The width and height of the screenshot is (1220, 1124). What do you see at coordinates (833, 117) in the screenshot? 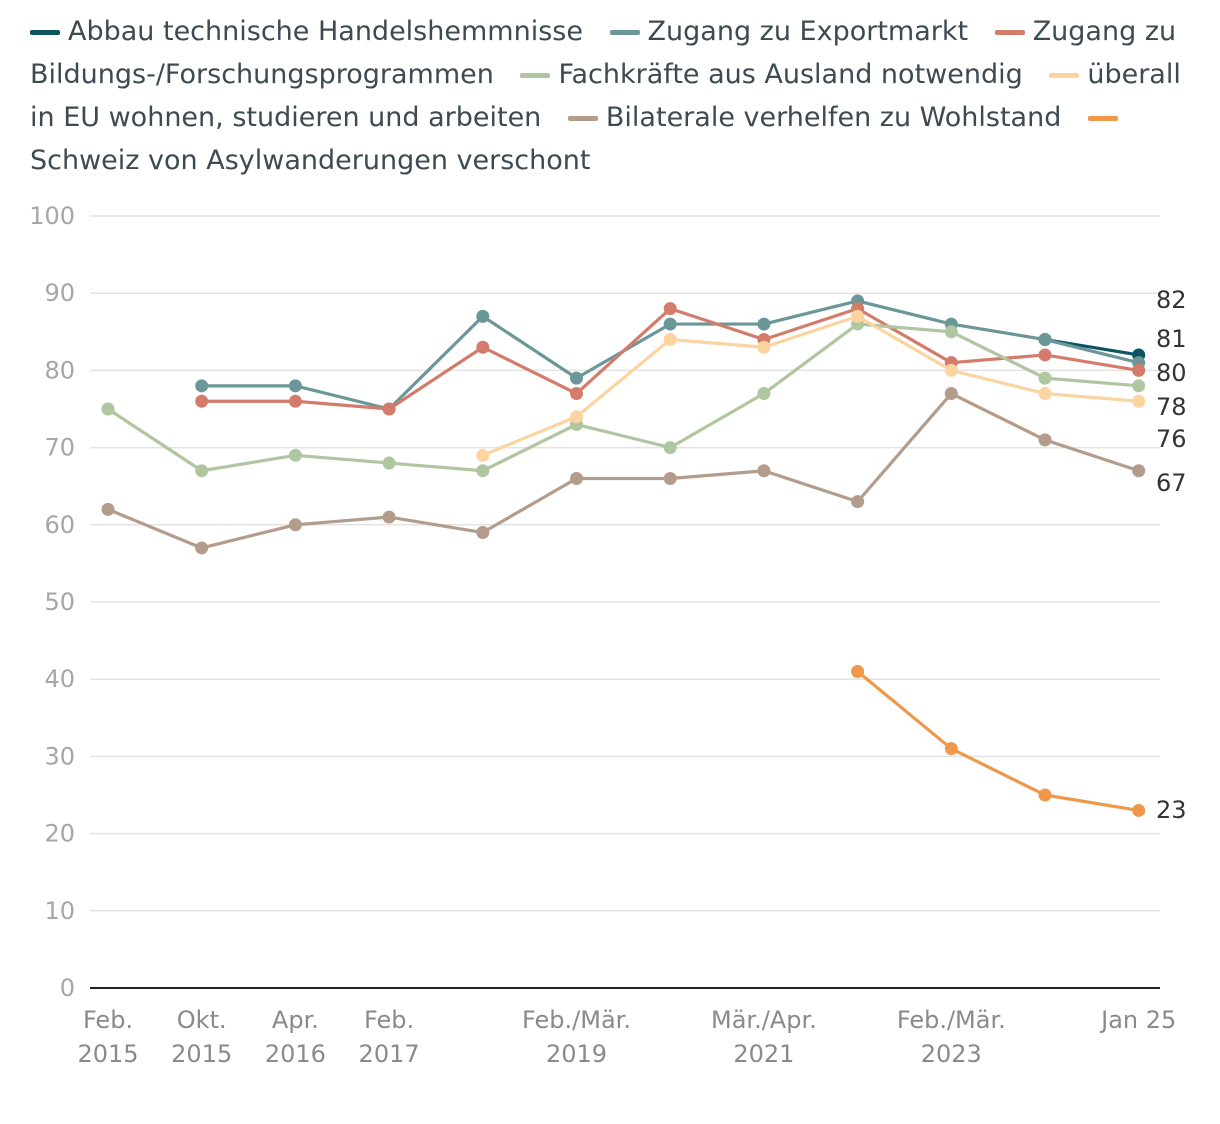
I see `legend-label: Bilaterale verhelfen zu Wohlstand` at bounding box center [833, 117].